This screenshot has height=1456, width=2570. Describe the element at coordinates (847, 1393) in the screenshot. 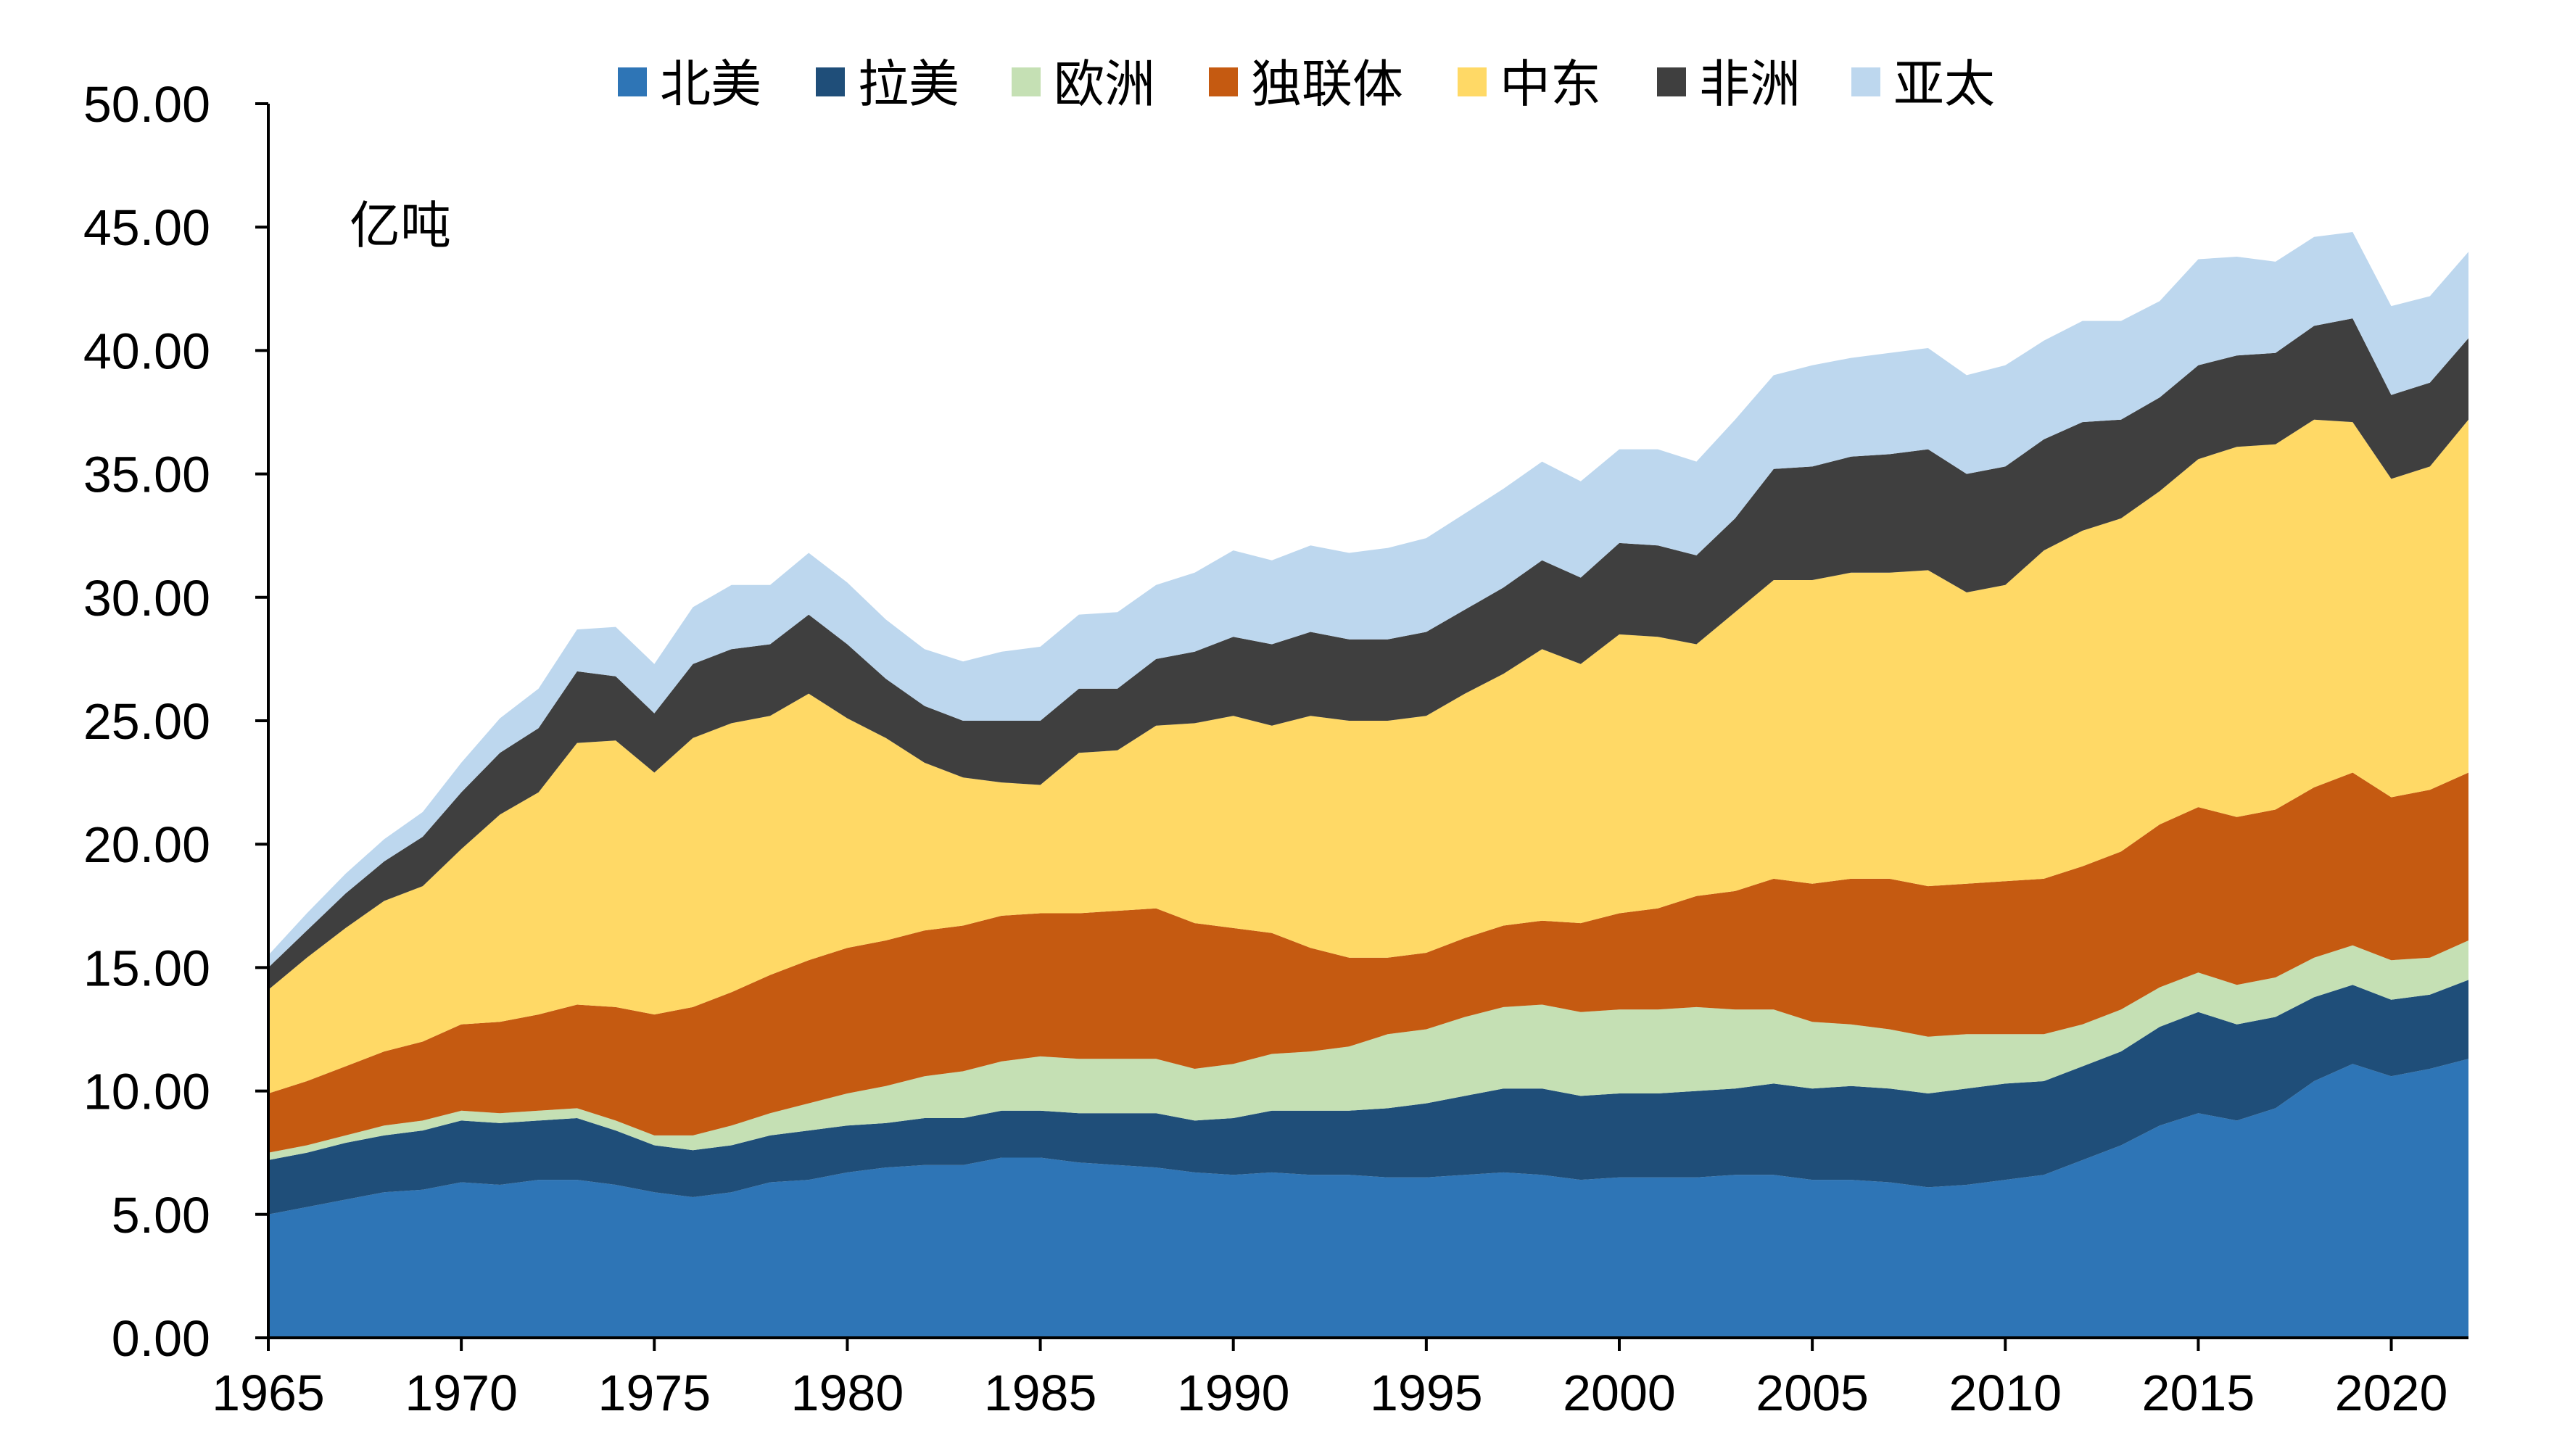

I see `x-tick-label: 1980` at that location.